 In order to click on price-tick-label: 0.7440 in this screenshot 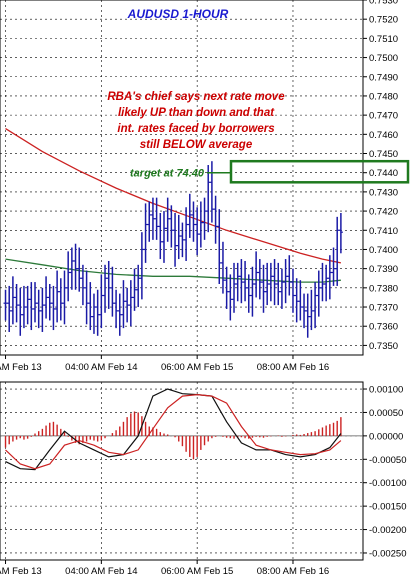, I will do `click(383, 173)`.